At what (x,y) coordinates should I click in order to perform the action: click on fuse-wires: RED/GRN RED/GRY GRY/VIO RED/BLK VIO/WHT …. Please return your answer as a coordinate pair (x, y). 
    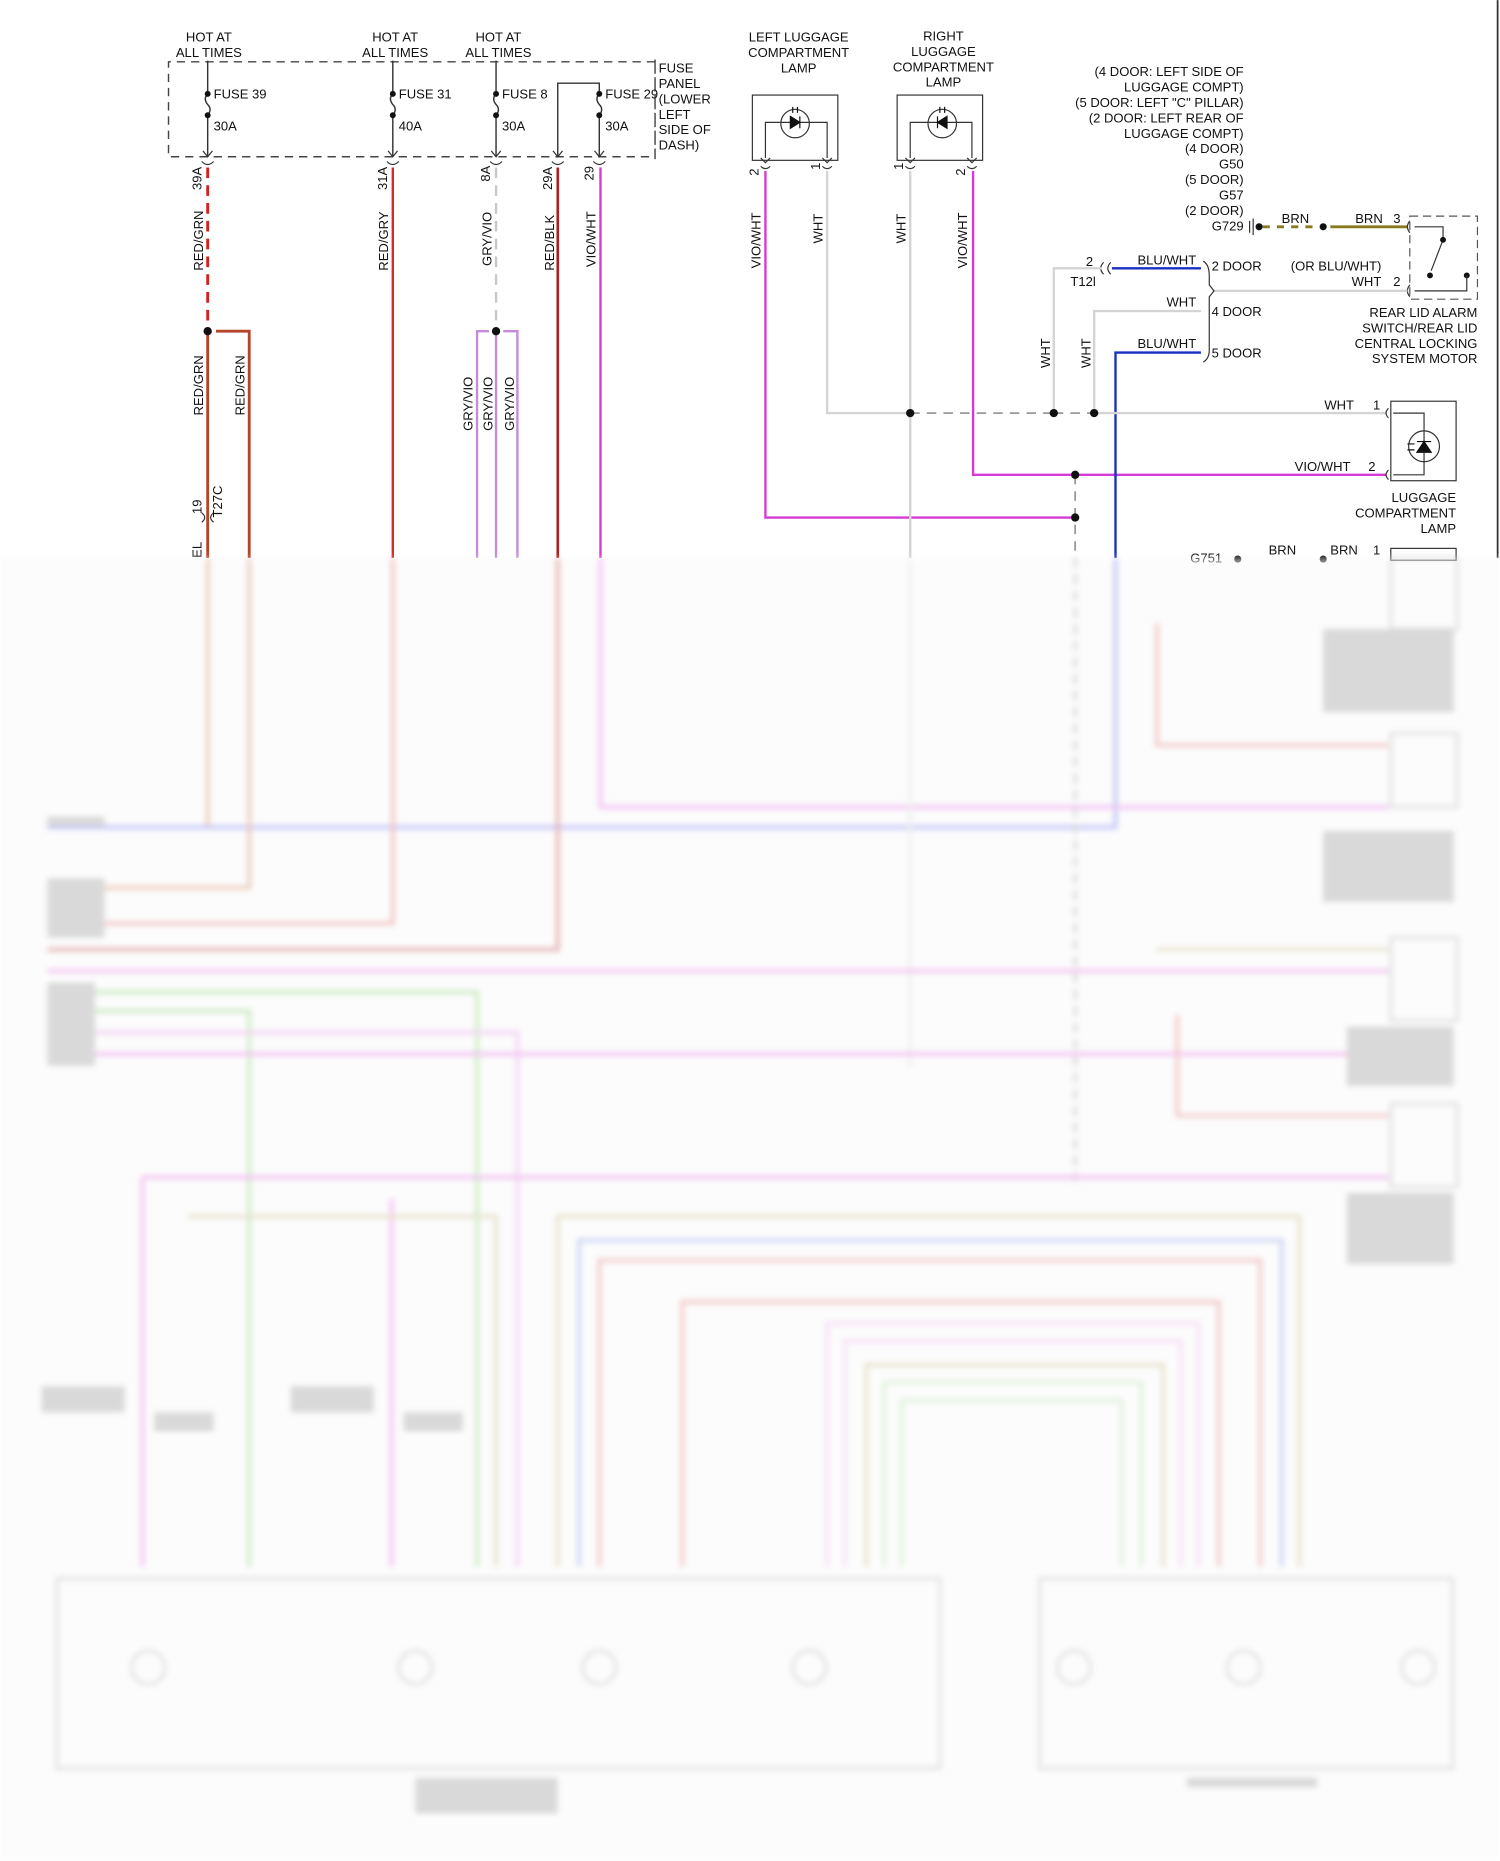
    Looking at the image, I should click on (396, 362).